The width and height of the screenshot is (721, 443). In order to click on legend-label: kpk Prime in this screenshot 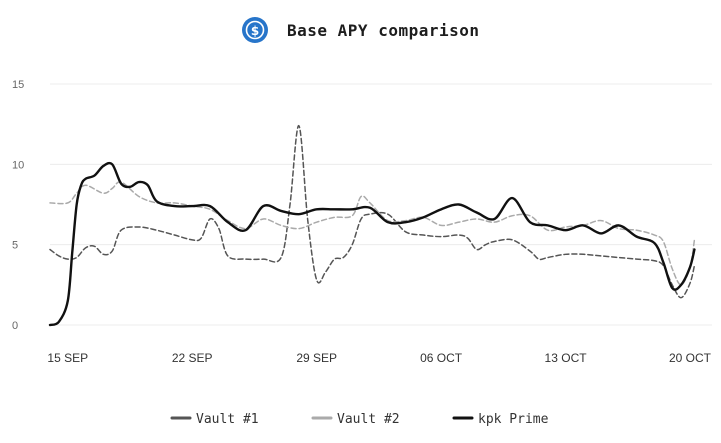, I will do `click(513, 419)`.